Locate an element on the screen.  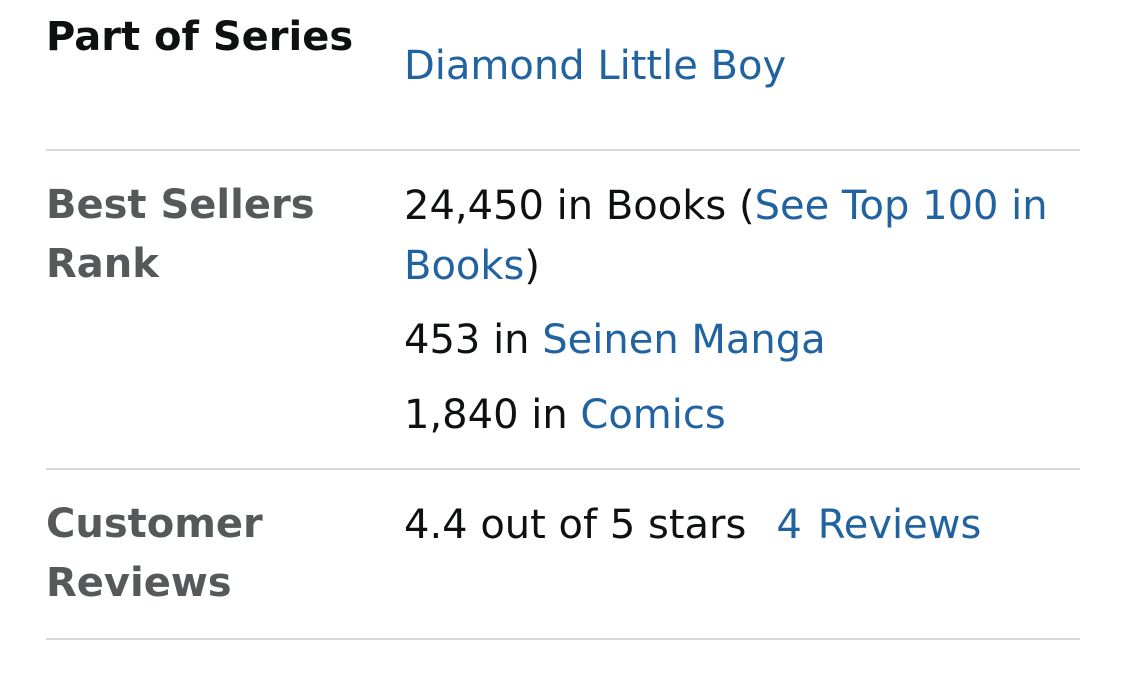
customer-reviews-label: Customer Reviews is located at coordinates (154, 553).